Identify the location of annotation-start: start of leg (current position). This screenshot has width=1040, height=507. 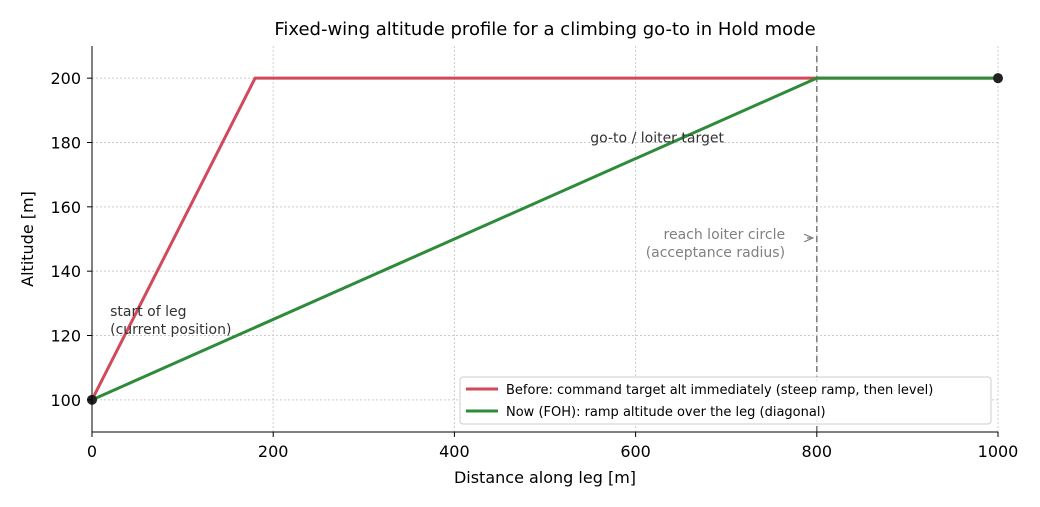
(170, 321).